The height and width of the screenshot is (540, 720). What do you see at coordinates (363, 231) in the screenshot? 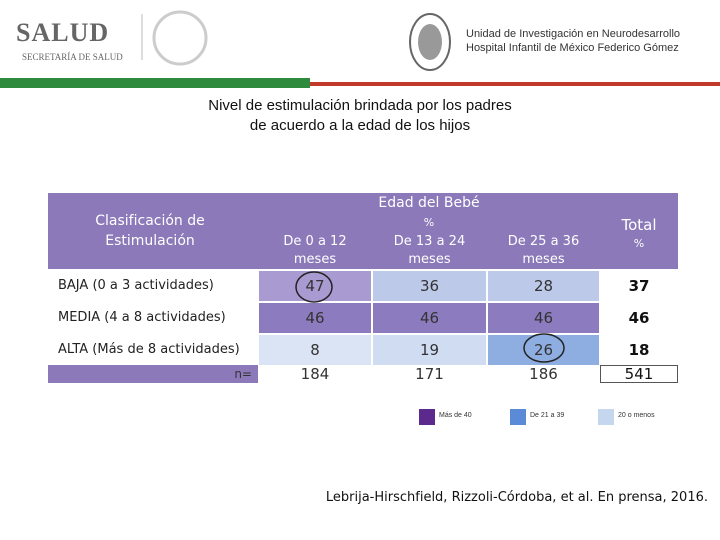
I see `header-bg` at bounding box center [363, 231].